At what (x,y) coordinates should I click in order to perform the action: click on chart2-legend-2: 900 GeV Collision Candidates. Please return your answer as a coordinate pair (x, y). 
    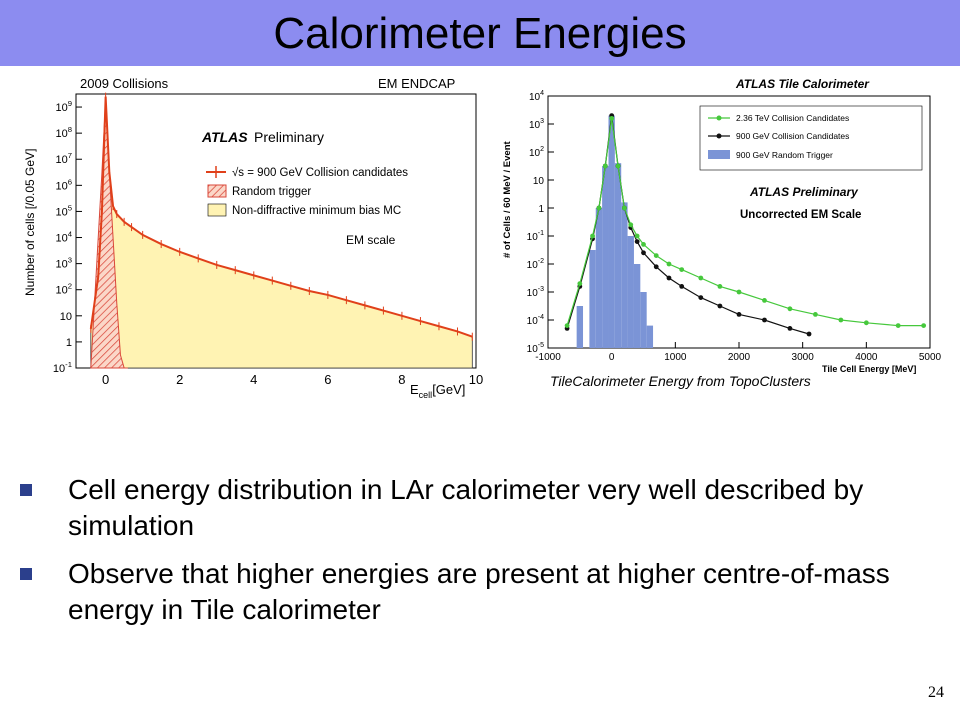
    Looking at the image, I should click on (792, 136).